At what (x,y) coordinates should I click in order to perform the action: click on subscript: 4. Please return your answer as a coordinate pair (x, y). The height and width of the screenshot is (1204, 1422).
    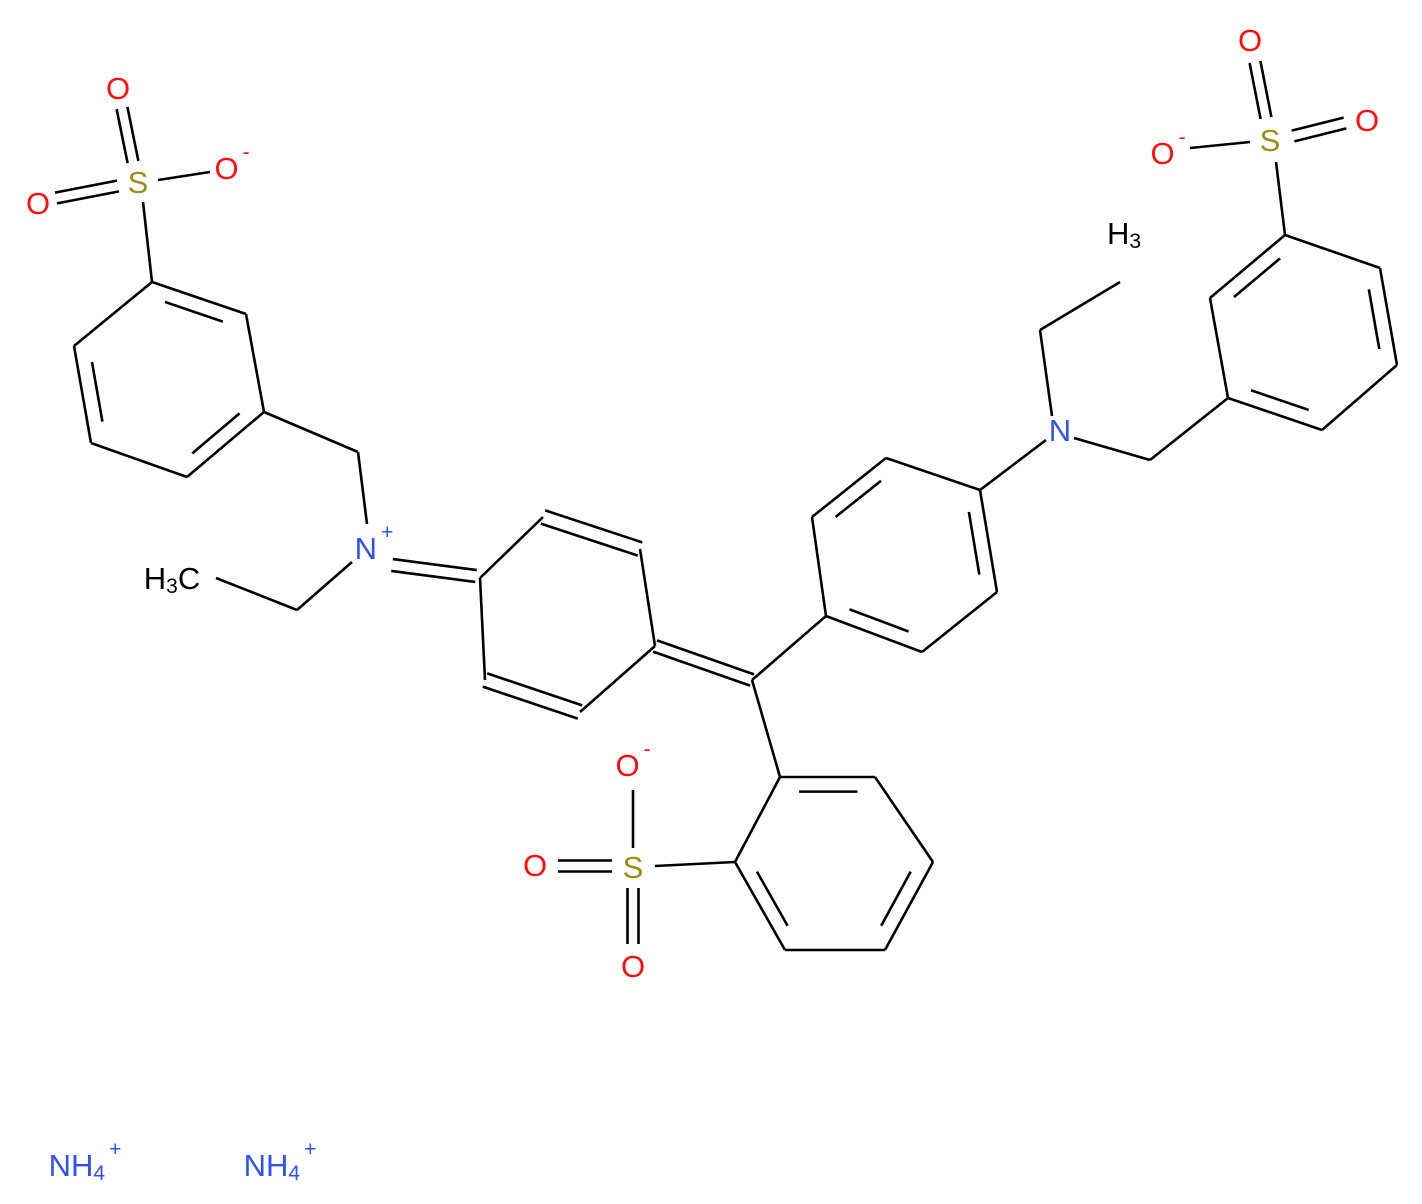
    Looking at the image, I should click on (294, 1173).